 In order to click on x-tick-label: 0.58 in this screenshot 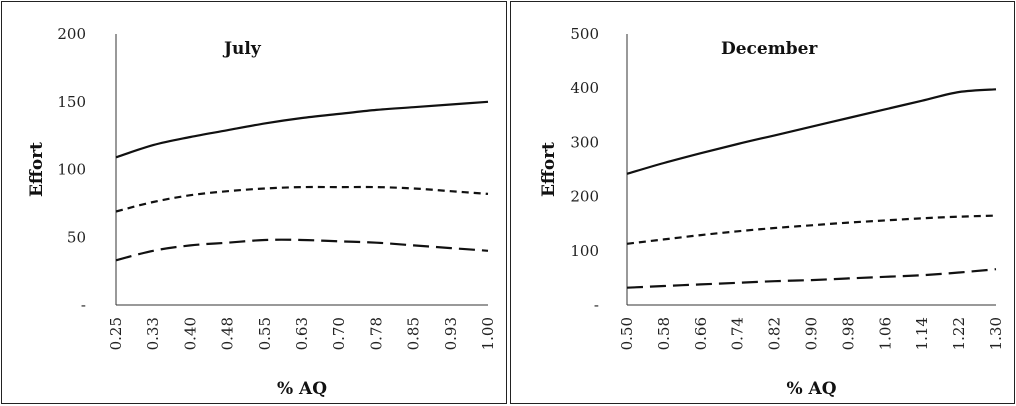, I will do `click(664, 333)`.